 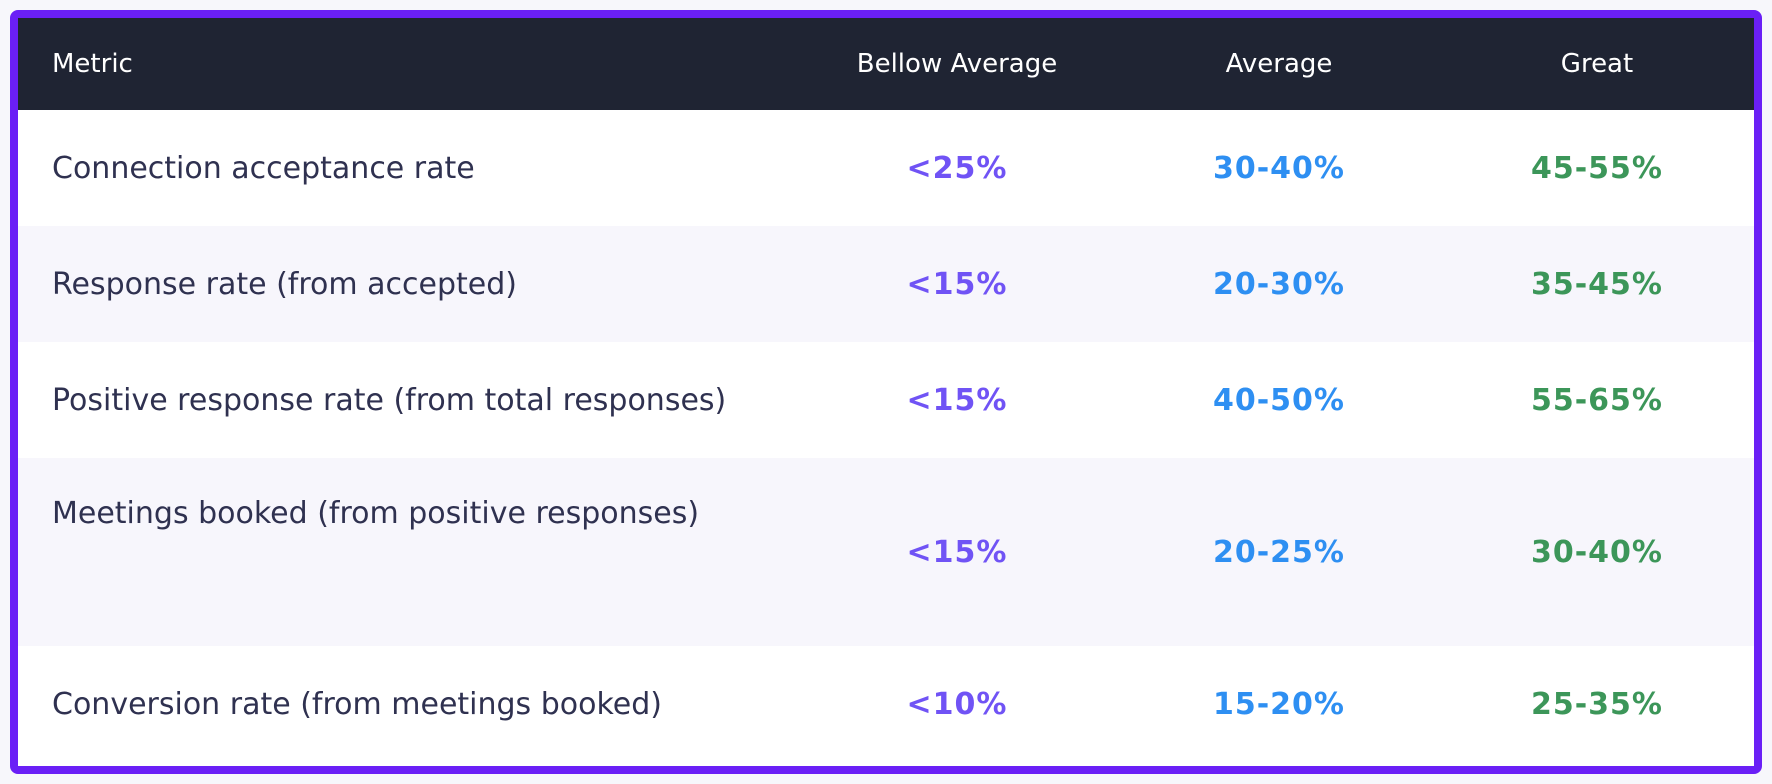 I want to click on average-cell: 30-40%, so click(x=1278, y=168).